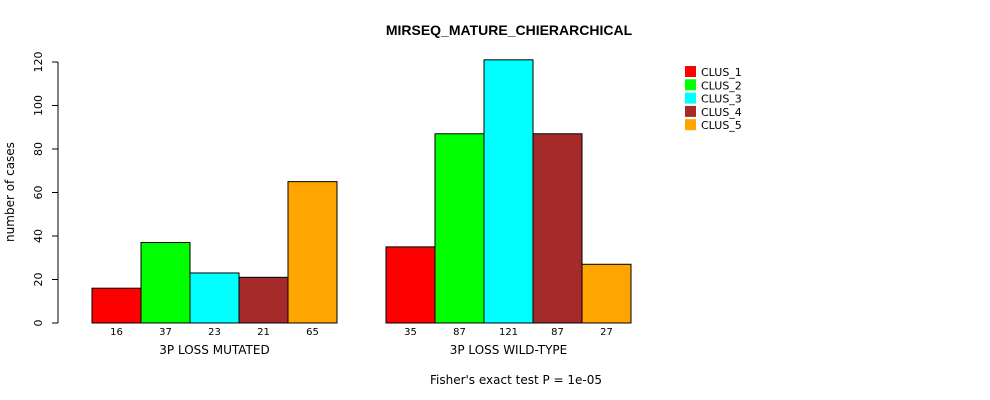 The image size is (990, 400). Describe the element at coordinates (38, 149) in the screenshot. I see `y-tick-label: 80` at that location.